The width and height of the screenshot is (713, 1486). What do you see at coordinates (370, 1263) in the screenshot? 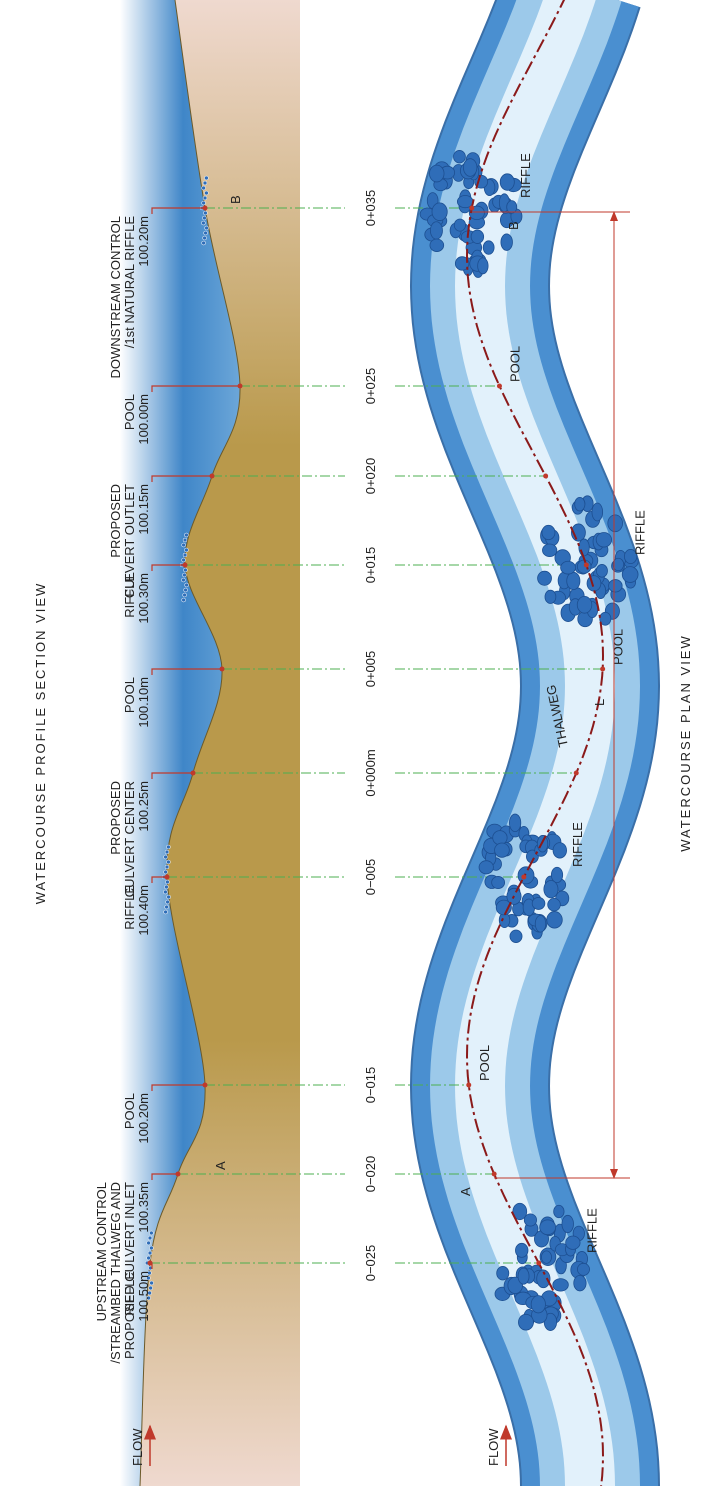
I see `station-label: 0−025` at bounding box center [370, 1263].